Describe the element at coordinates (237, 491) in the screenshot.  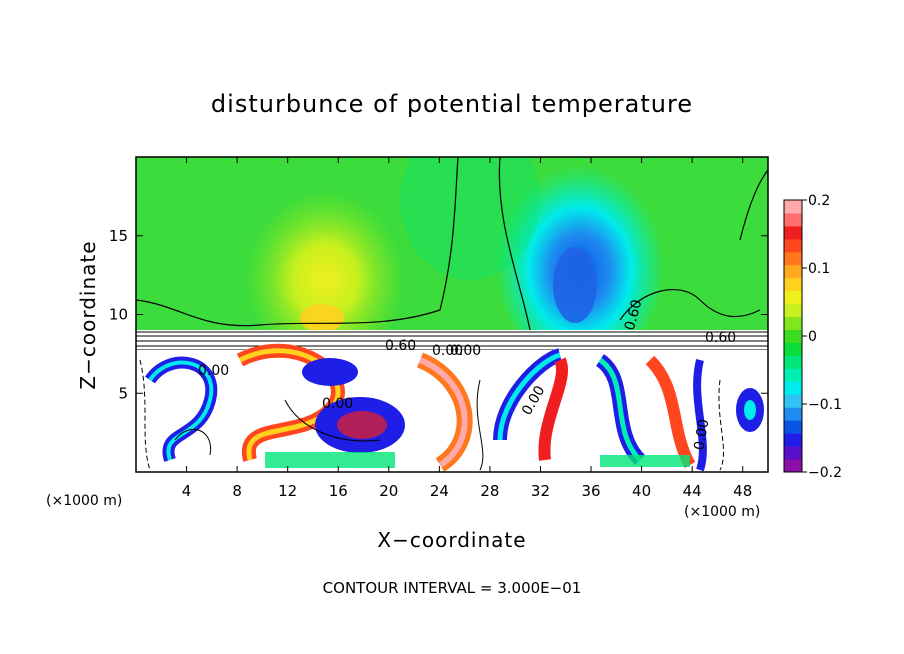
I see `x-tick-label: 8` at that location.